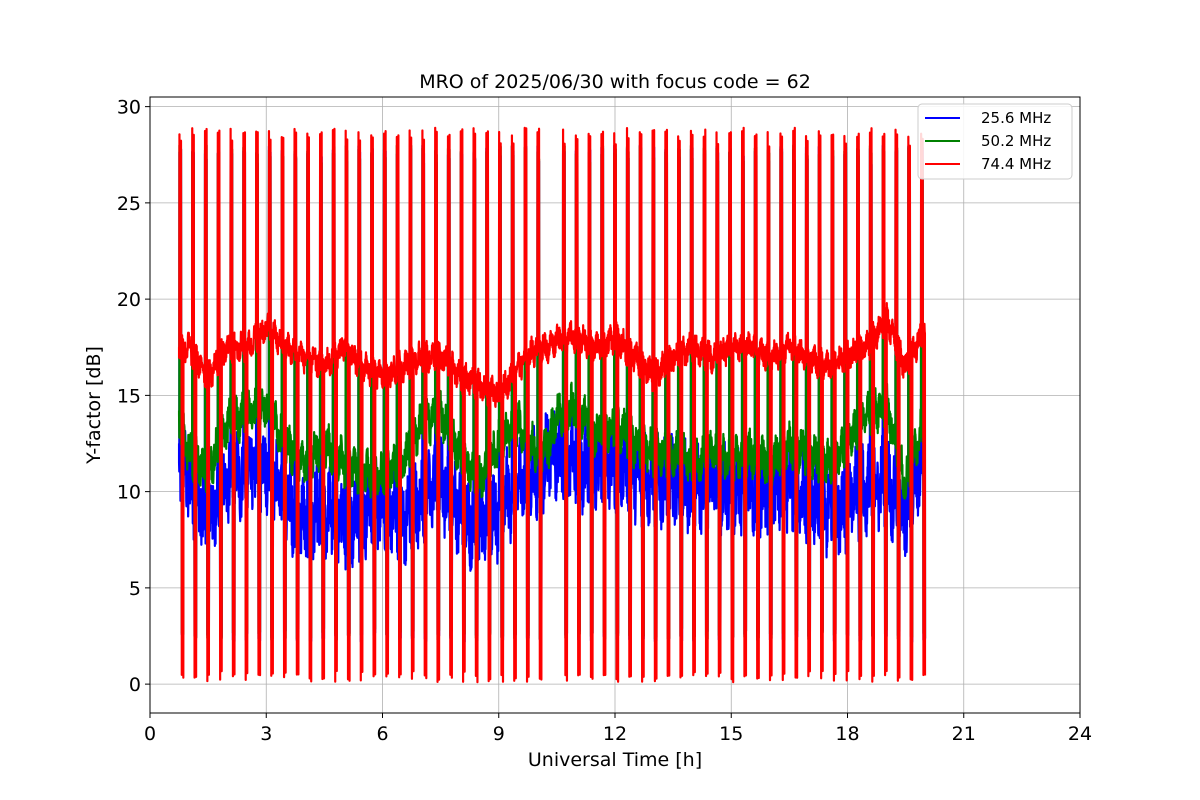  What do you see at coordinates (1080, 734) in the screenshot?
I see `x-tick-label: 24` at bounding box center [1080, 734].